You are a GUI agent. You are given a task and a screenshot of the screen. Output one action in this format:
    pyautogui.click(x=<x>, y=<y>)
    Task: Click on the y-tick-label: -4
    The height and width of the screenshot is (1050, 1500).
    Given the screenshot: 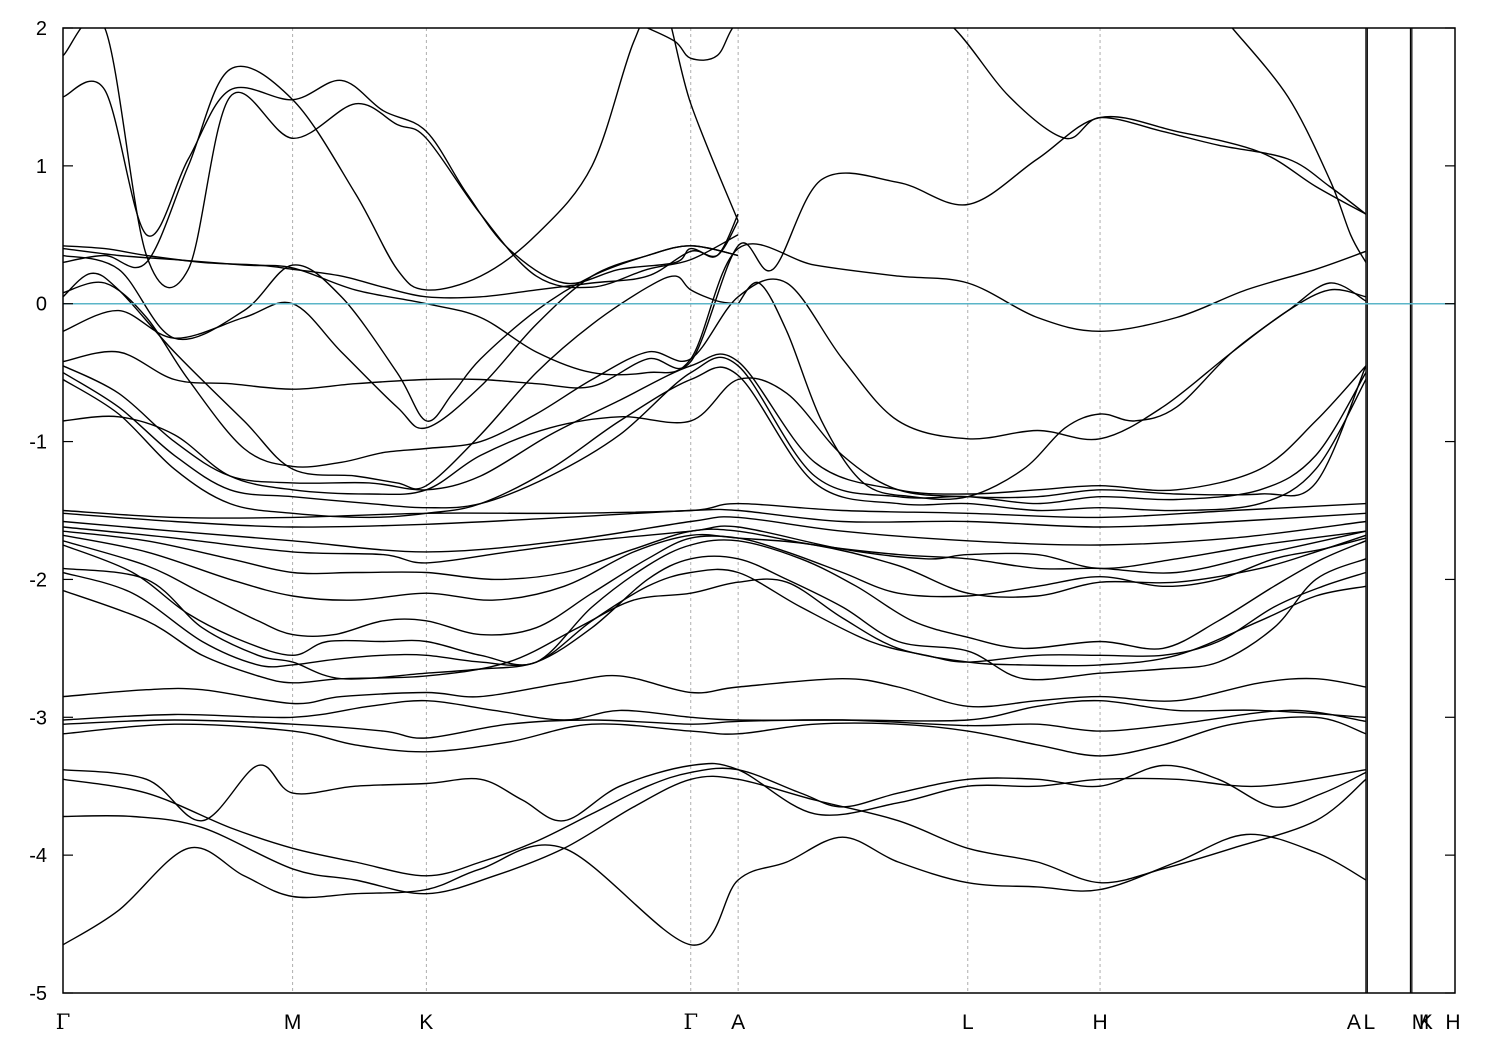 What is the action you would take?
    pyautogui.click(x=38, y=856)
    